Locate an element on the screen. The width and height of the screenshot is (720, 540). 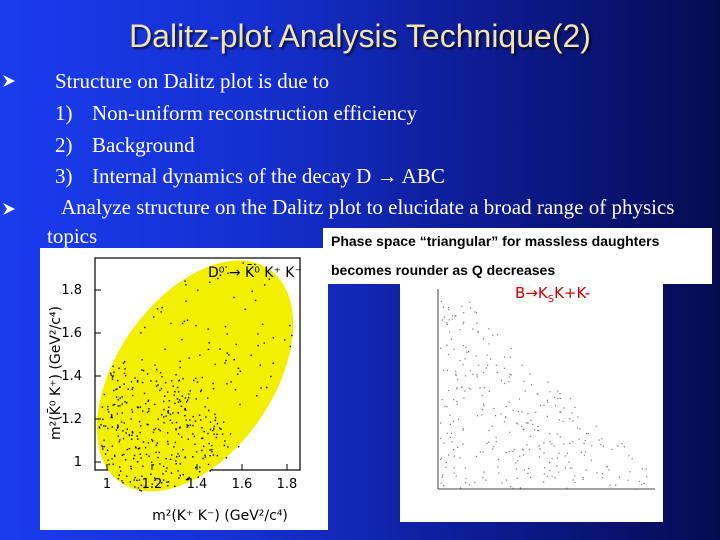
decay-label: D⁰ → K̄⁰ K⁺ K⁻ is located at coordinates (255, 272).